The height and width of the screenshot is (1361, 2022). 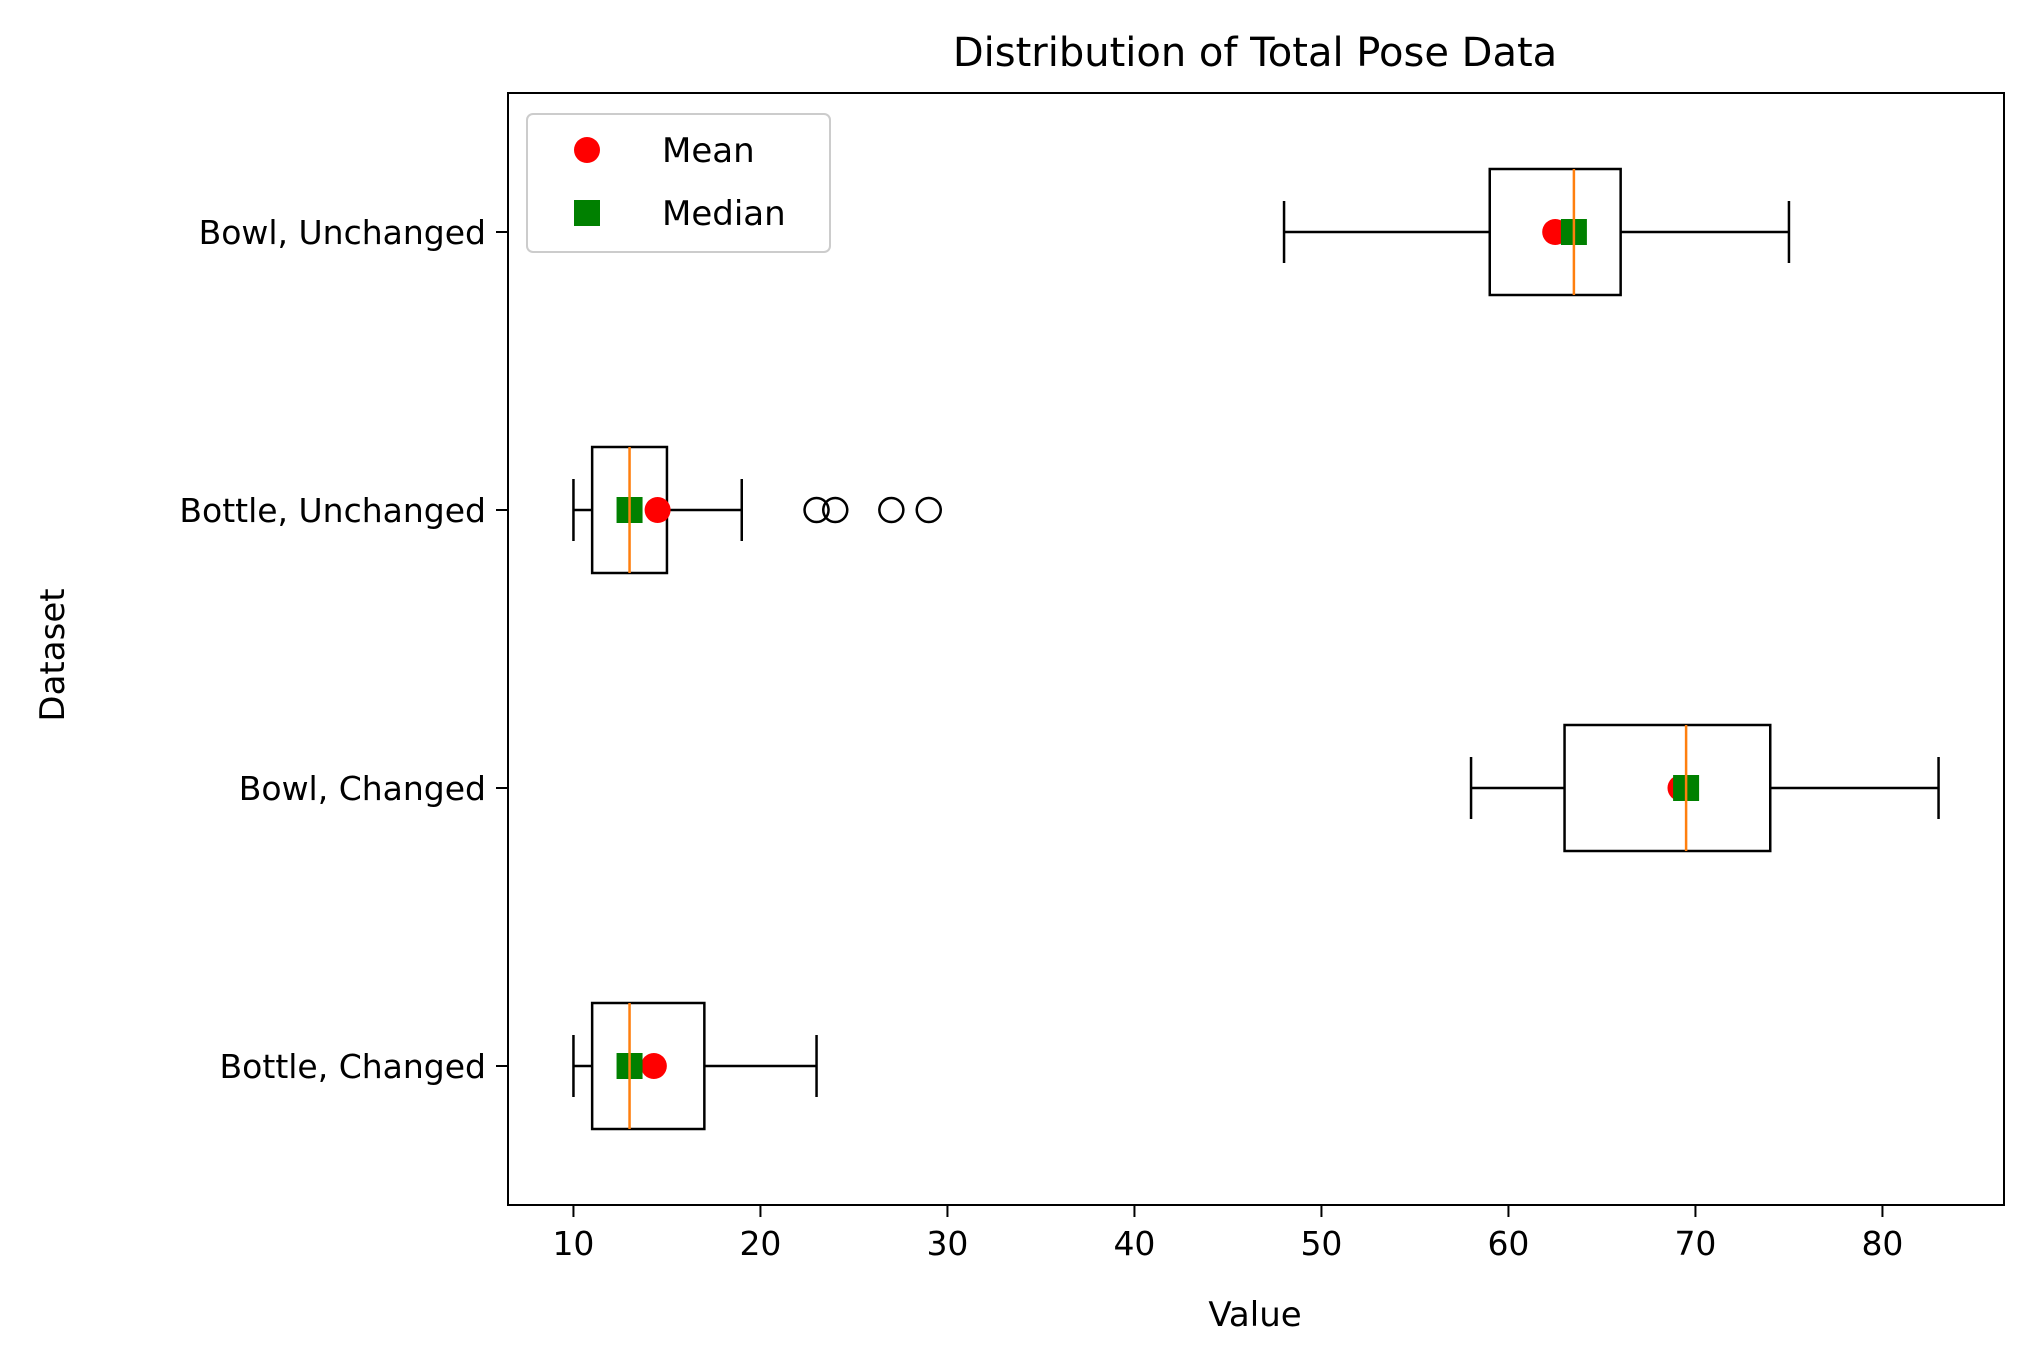 I want to click on legend-median-label: Median, so click(x=724, y=214).